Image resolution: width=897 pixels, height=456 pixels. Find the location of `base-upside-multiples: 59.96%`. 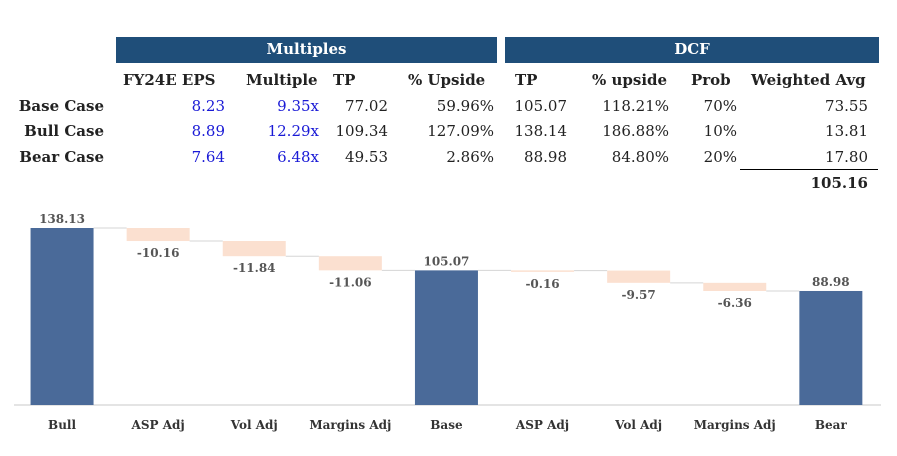

base-upside-multiples: 59.96% is located at coordinates (465, 106).